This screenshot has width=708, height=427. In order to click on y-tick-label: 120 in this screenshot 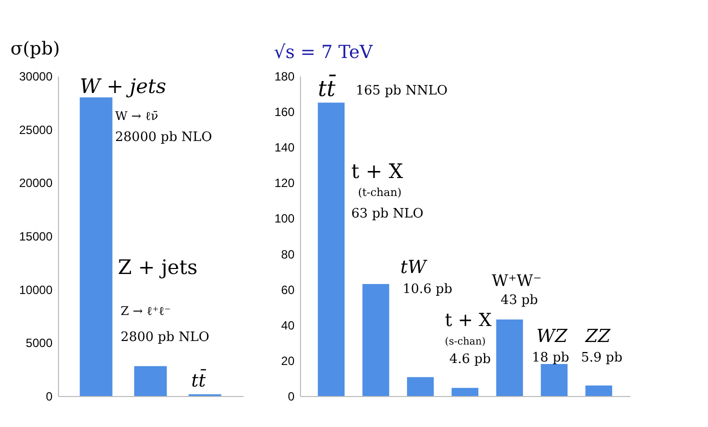, I will do `click(284, 183)`.